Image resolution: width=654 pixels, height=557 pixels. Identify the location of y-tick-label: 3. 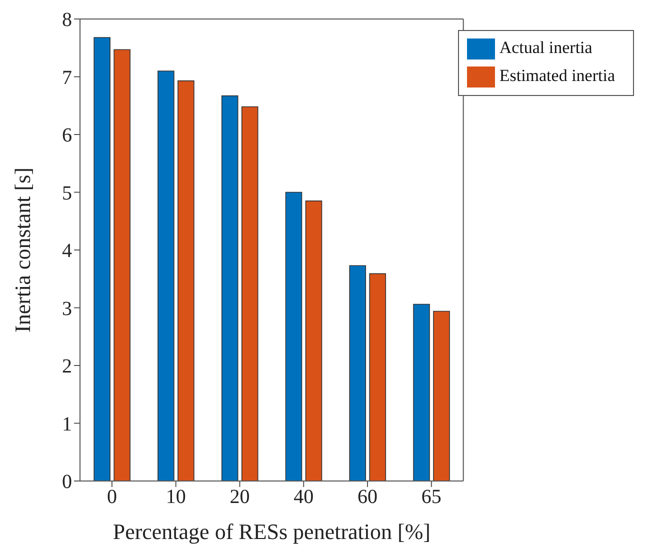
(67, 309).